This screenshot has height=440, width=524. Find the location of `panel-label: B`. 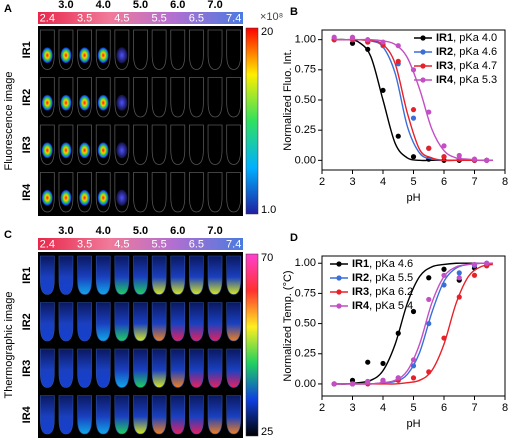

panel-label: B is located at coordinates (294, 12).